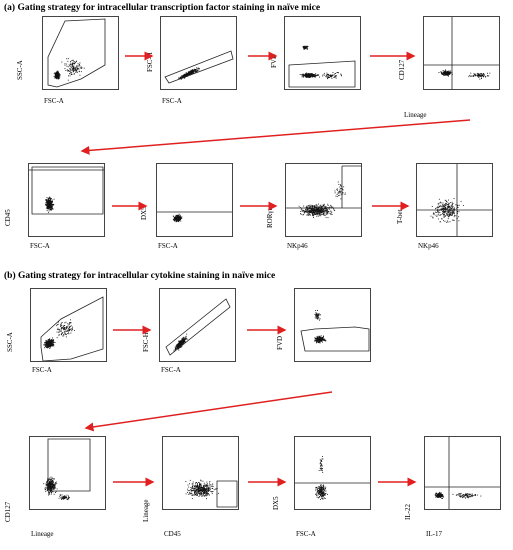  I want to click on xlabel-a6: FSC-A, so click(168, 246).